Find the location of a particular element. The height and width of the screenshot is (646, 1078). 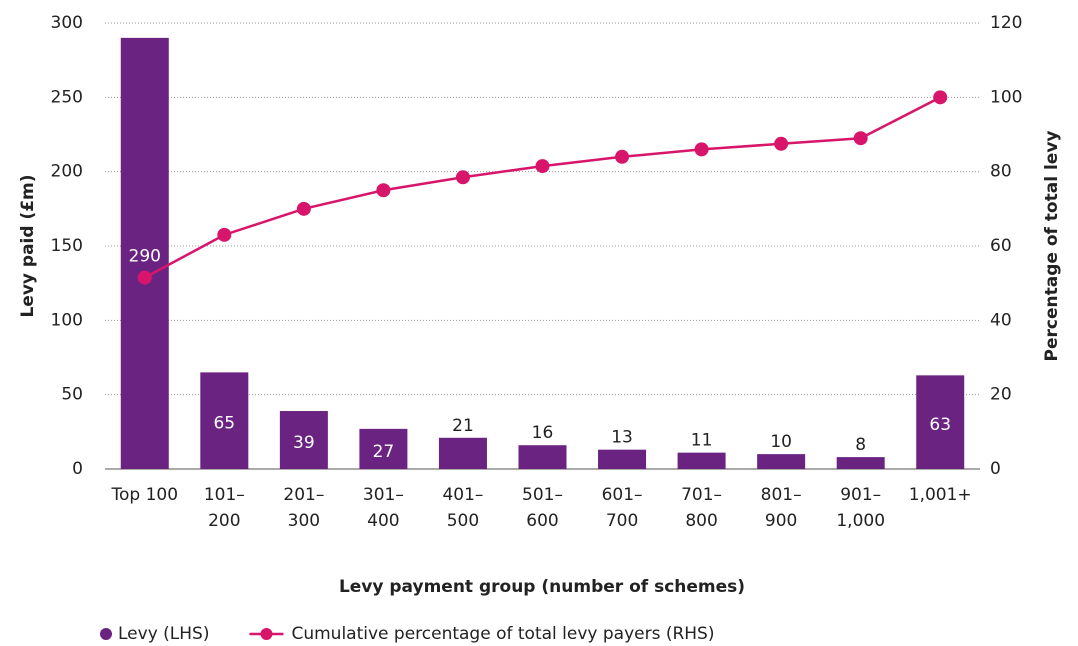

x-tick-label: 401– is located at coordinates (462, 495).